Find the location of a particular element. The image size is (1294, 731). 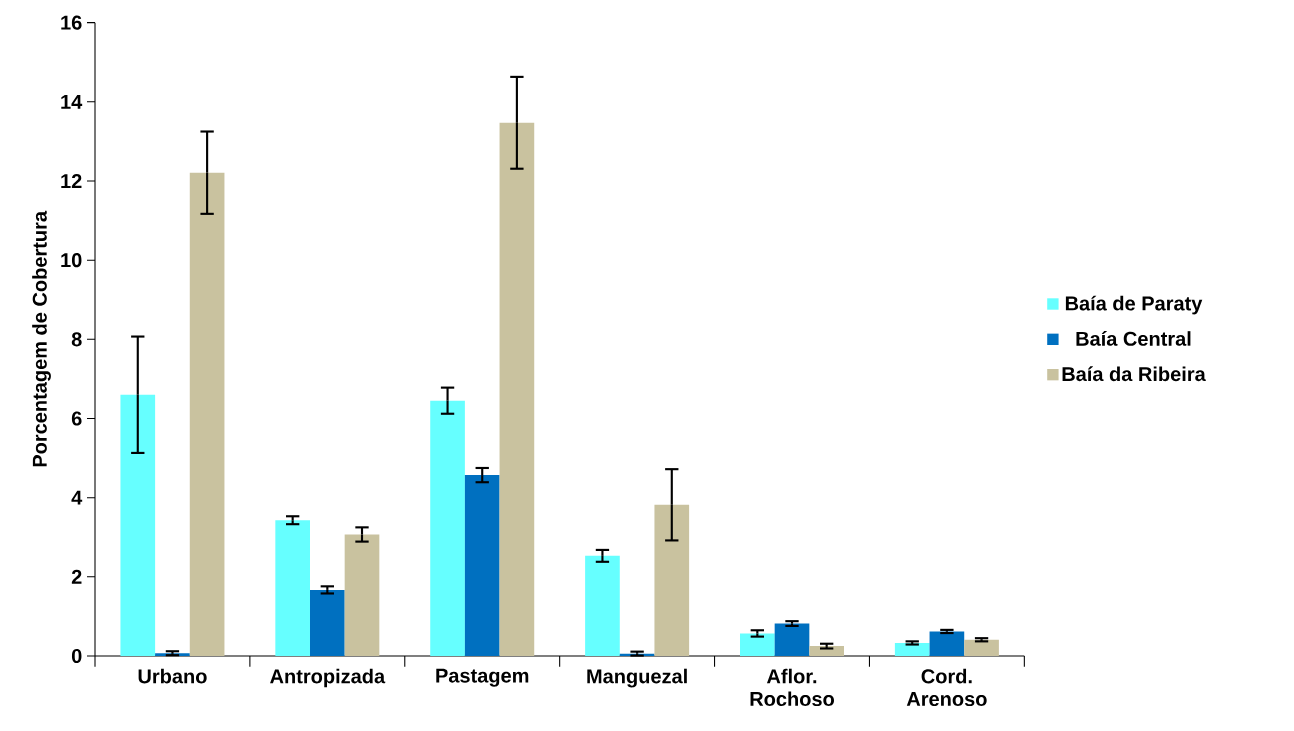

legend-label: Baía Central is located at coordinates (1133, 338).